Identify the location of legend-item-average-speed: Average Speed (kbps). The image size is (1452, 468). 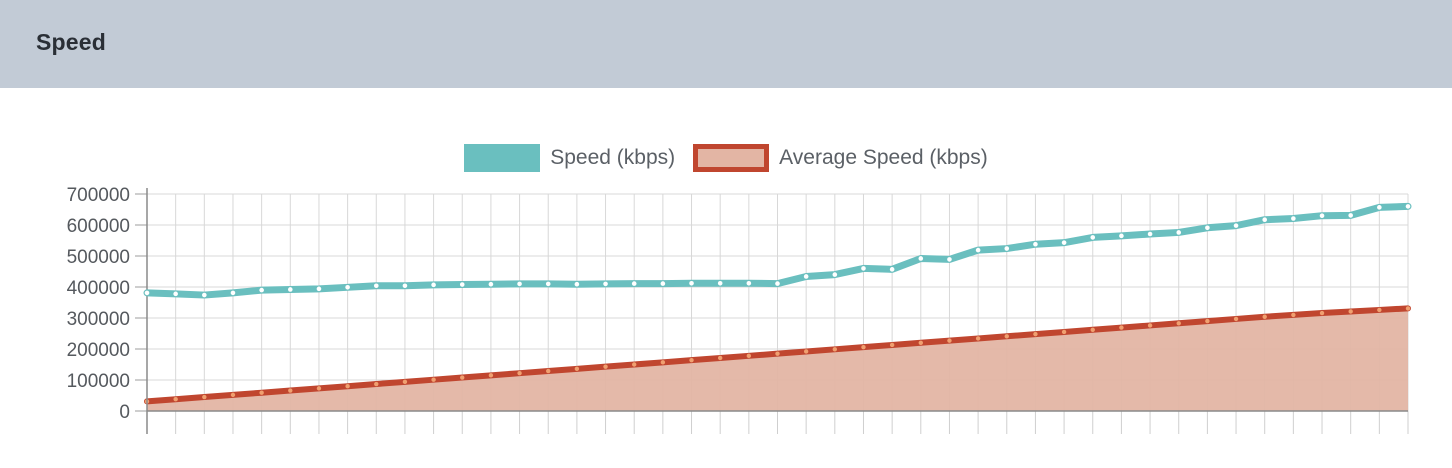
(840, 158).